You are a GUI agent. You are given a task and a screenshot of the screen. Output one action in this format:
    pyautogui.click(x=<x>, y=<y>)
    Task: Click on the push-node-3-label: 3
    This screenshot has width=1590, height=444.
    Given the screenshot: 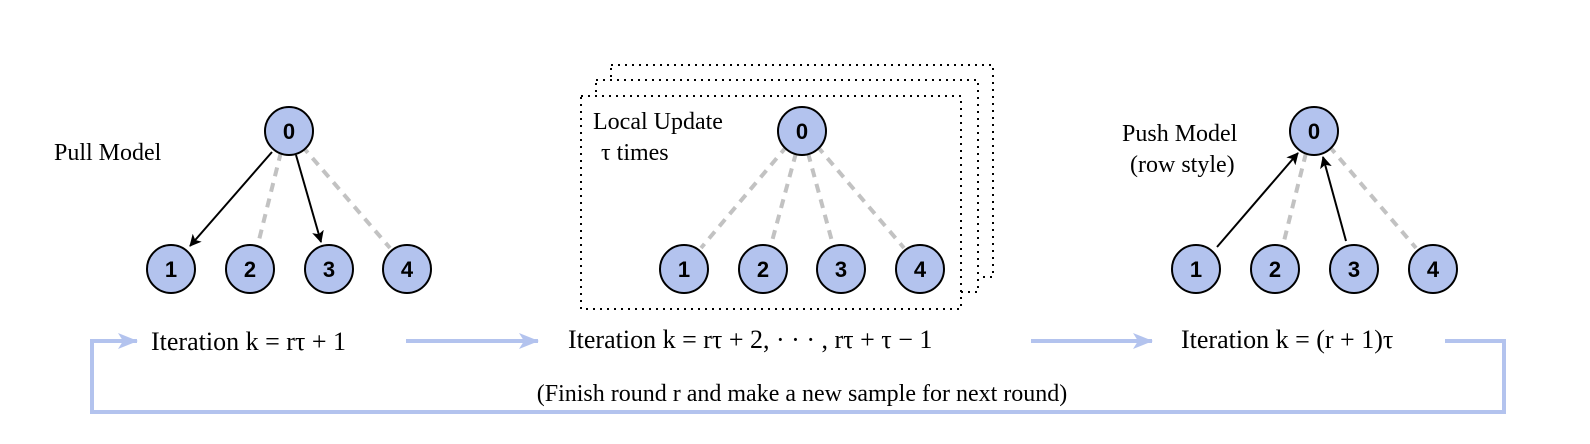 What is the action you would take?
    pyautogui.click(x=1354, y=269)
    